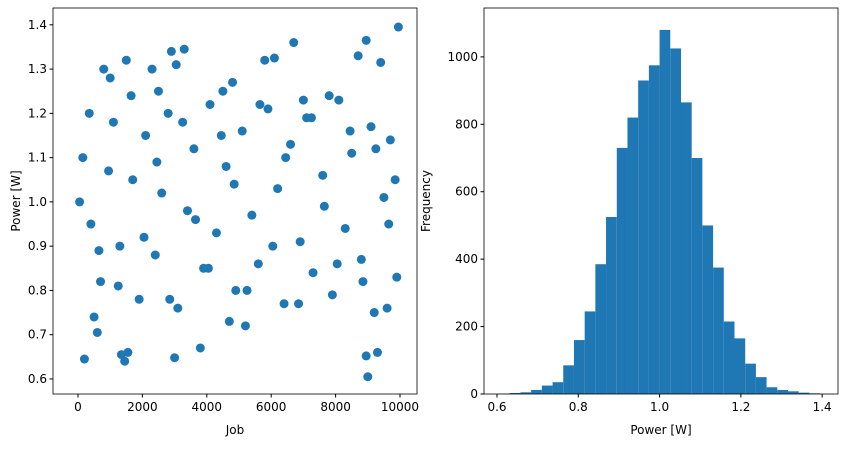 The height and width of the screenshot is (452, 846). I want to click on x-tick-label: 6000, so click(271, 407).